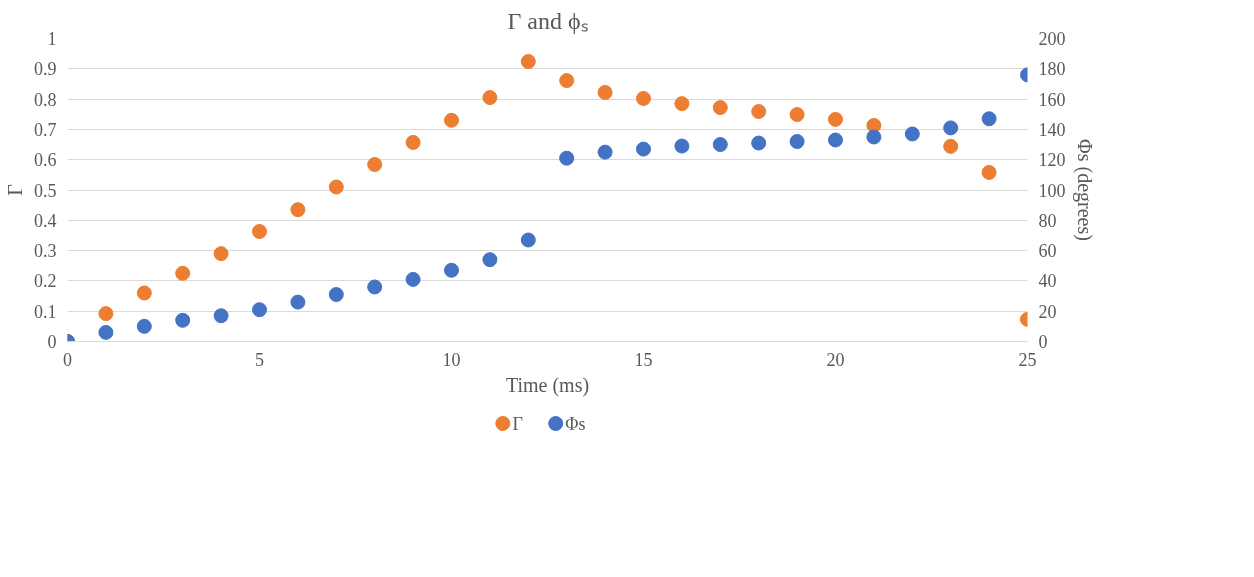  What do you see at coordinates (547, 20) in the screenshot?
I see `chart-title: Γ and ϕₛ` at bounding box center [547, 20].